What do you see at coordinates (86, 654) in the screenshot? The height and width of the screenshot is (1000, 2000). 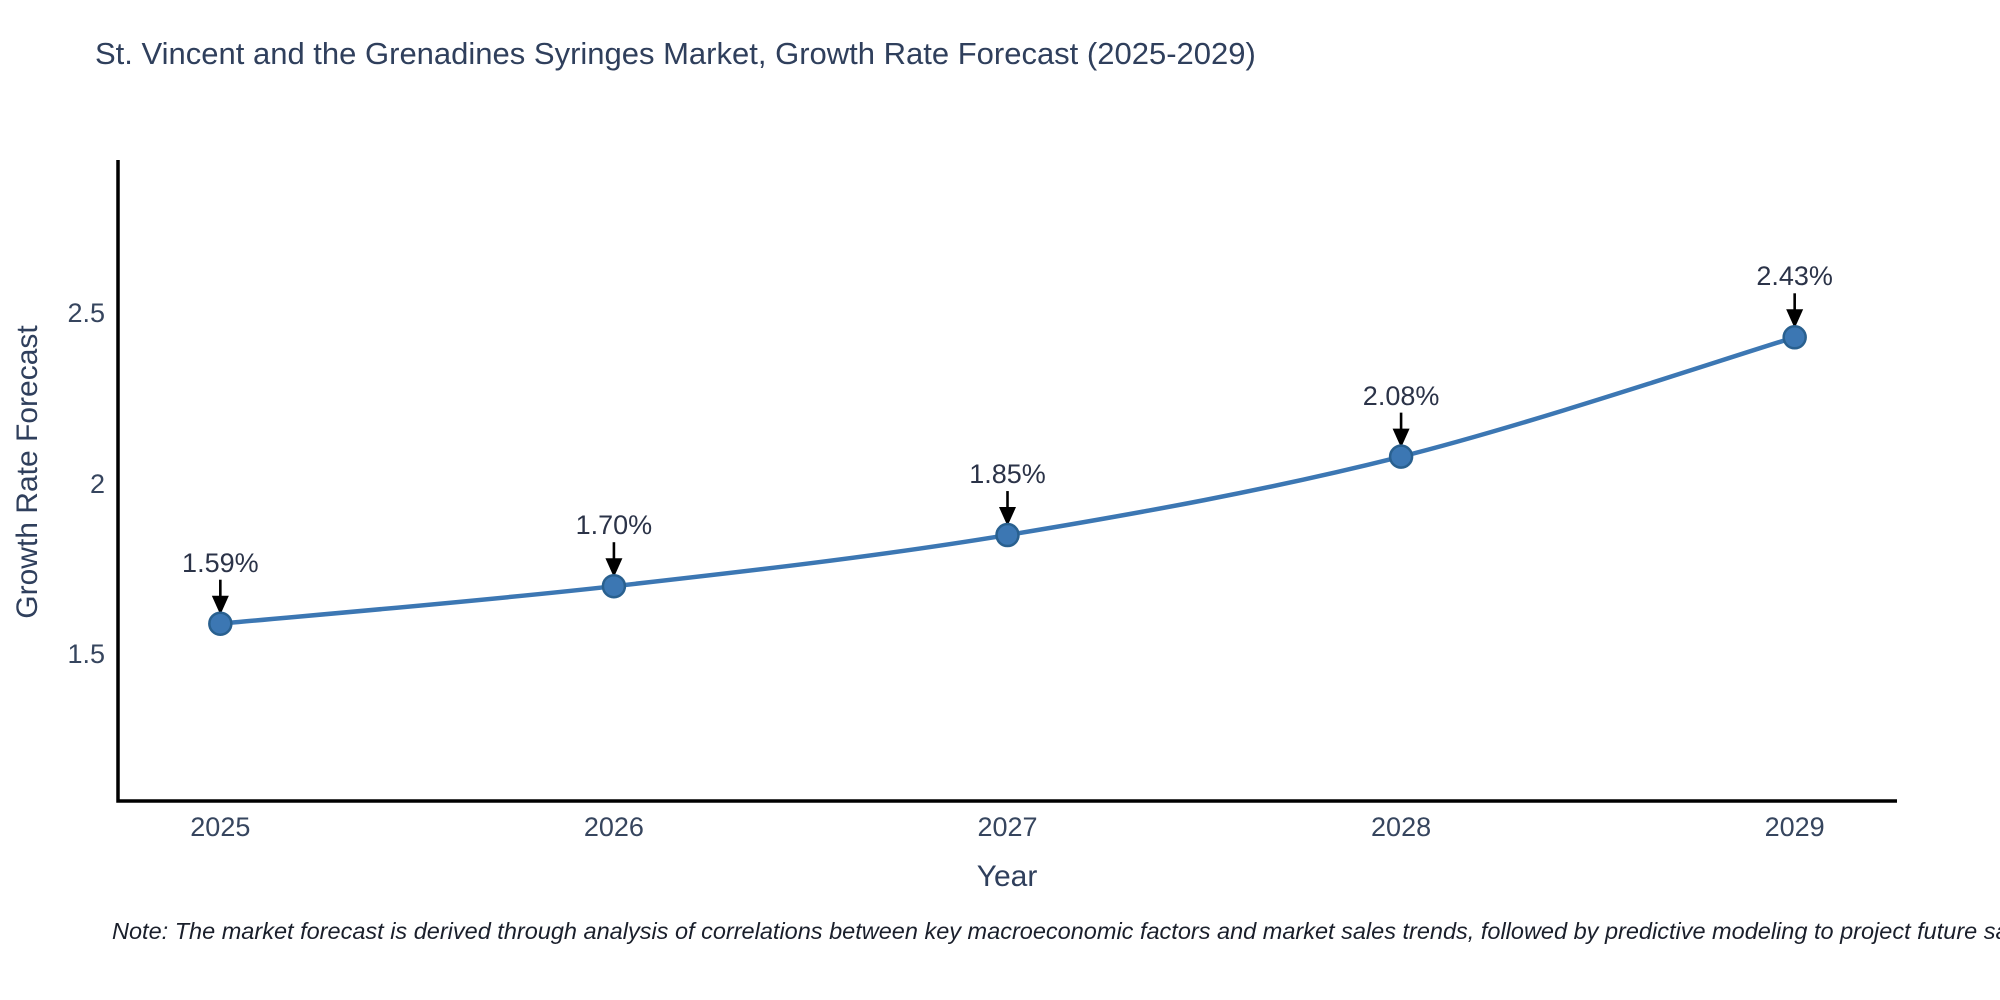 I see `y-tick-label: 1.5` at bounding box center [86, 654].